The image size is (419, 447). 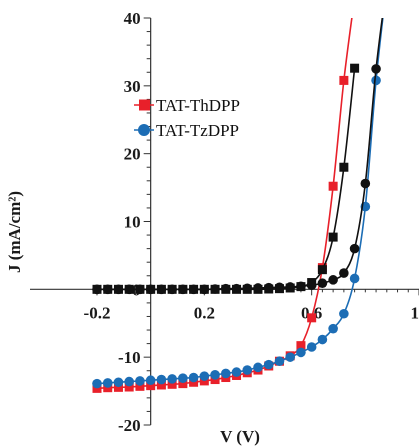 What do you see at coordinates (240, 436) in the screenshot?
I see `x-axis-title: V (V)` at bounding box center [240, 436].